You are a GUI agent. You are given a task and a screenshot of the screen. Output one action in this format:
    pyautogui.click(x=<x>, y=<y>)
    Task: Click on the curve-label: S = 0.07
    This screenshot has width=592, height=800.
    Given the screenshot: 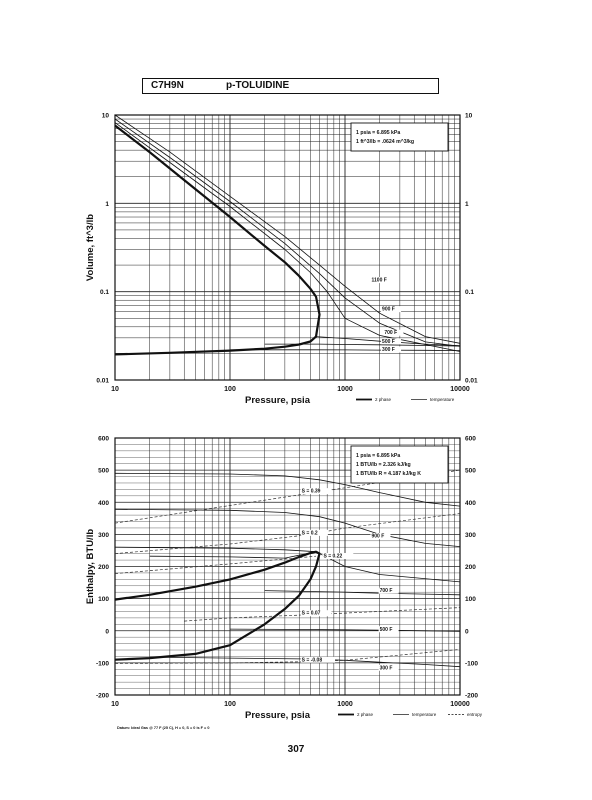 What is the action you would take?
    pyautogui.click(x=311, y=614)
    